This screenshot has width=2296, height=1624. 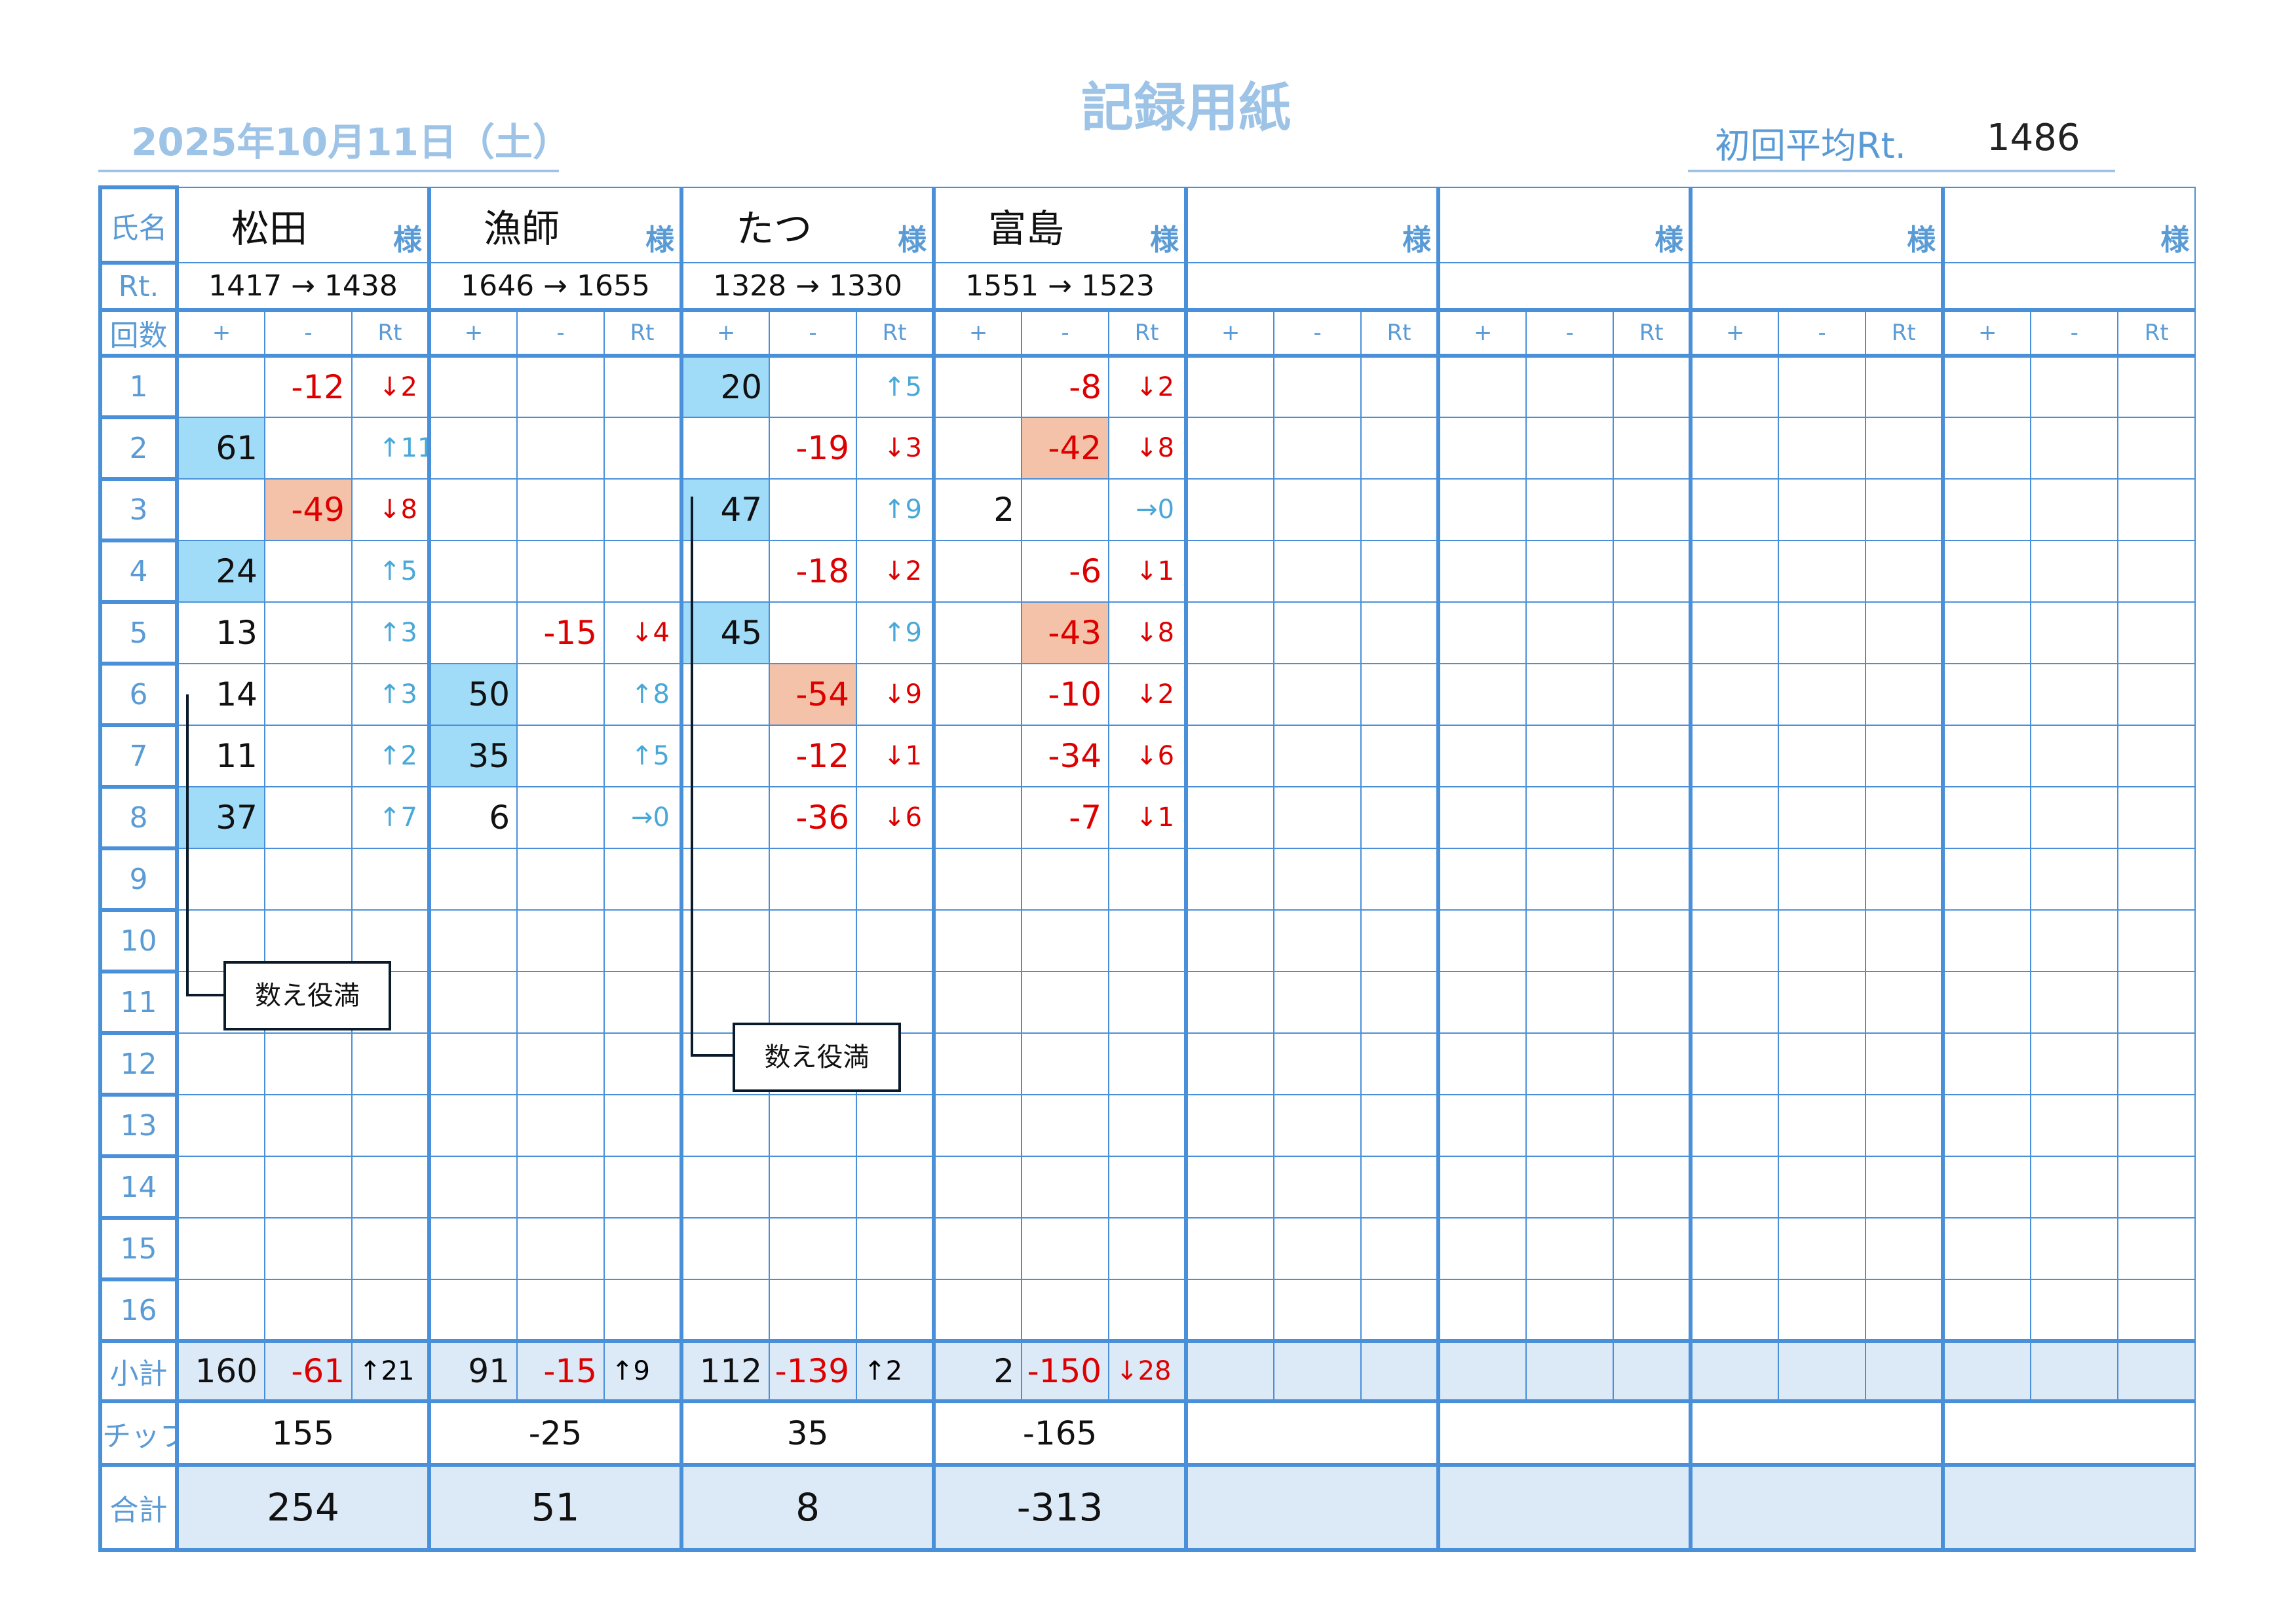 I want to click on subtotal-minus, so click(x=2074, y=1371).